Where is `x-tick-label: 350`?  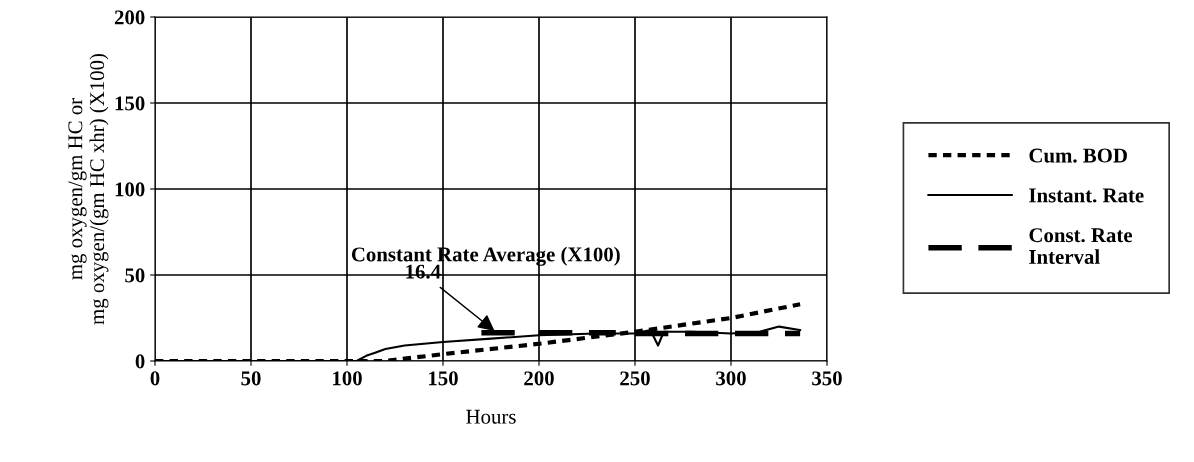 x-tick-label: 350 is located at coordinates (827, 378).